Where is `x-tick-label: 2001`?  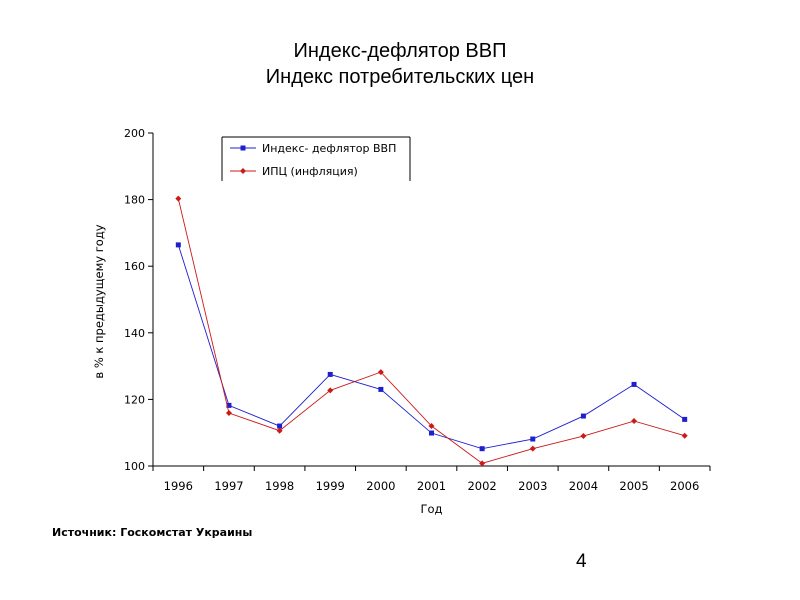
x-tick-label: 2001 is located at coordinates (431, 486).